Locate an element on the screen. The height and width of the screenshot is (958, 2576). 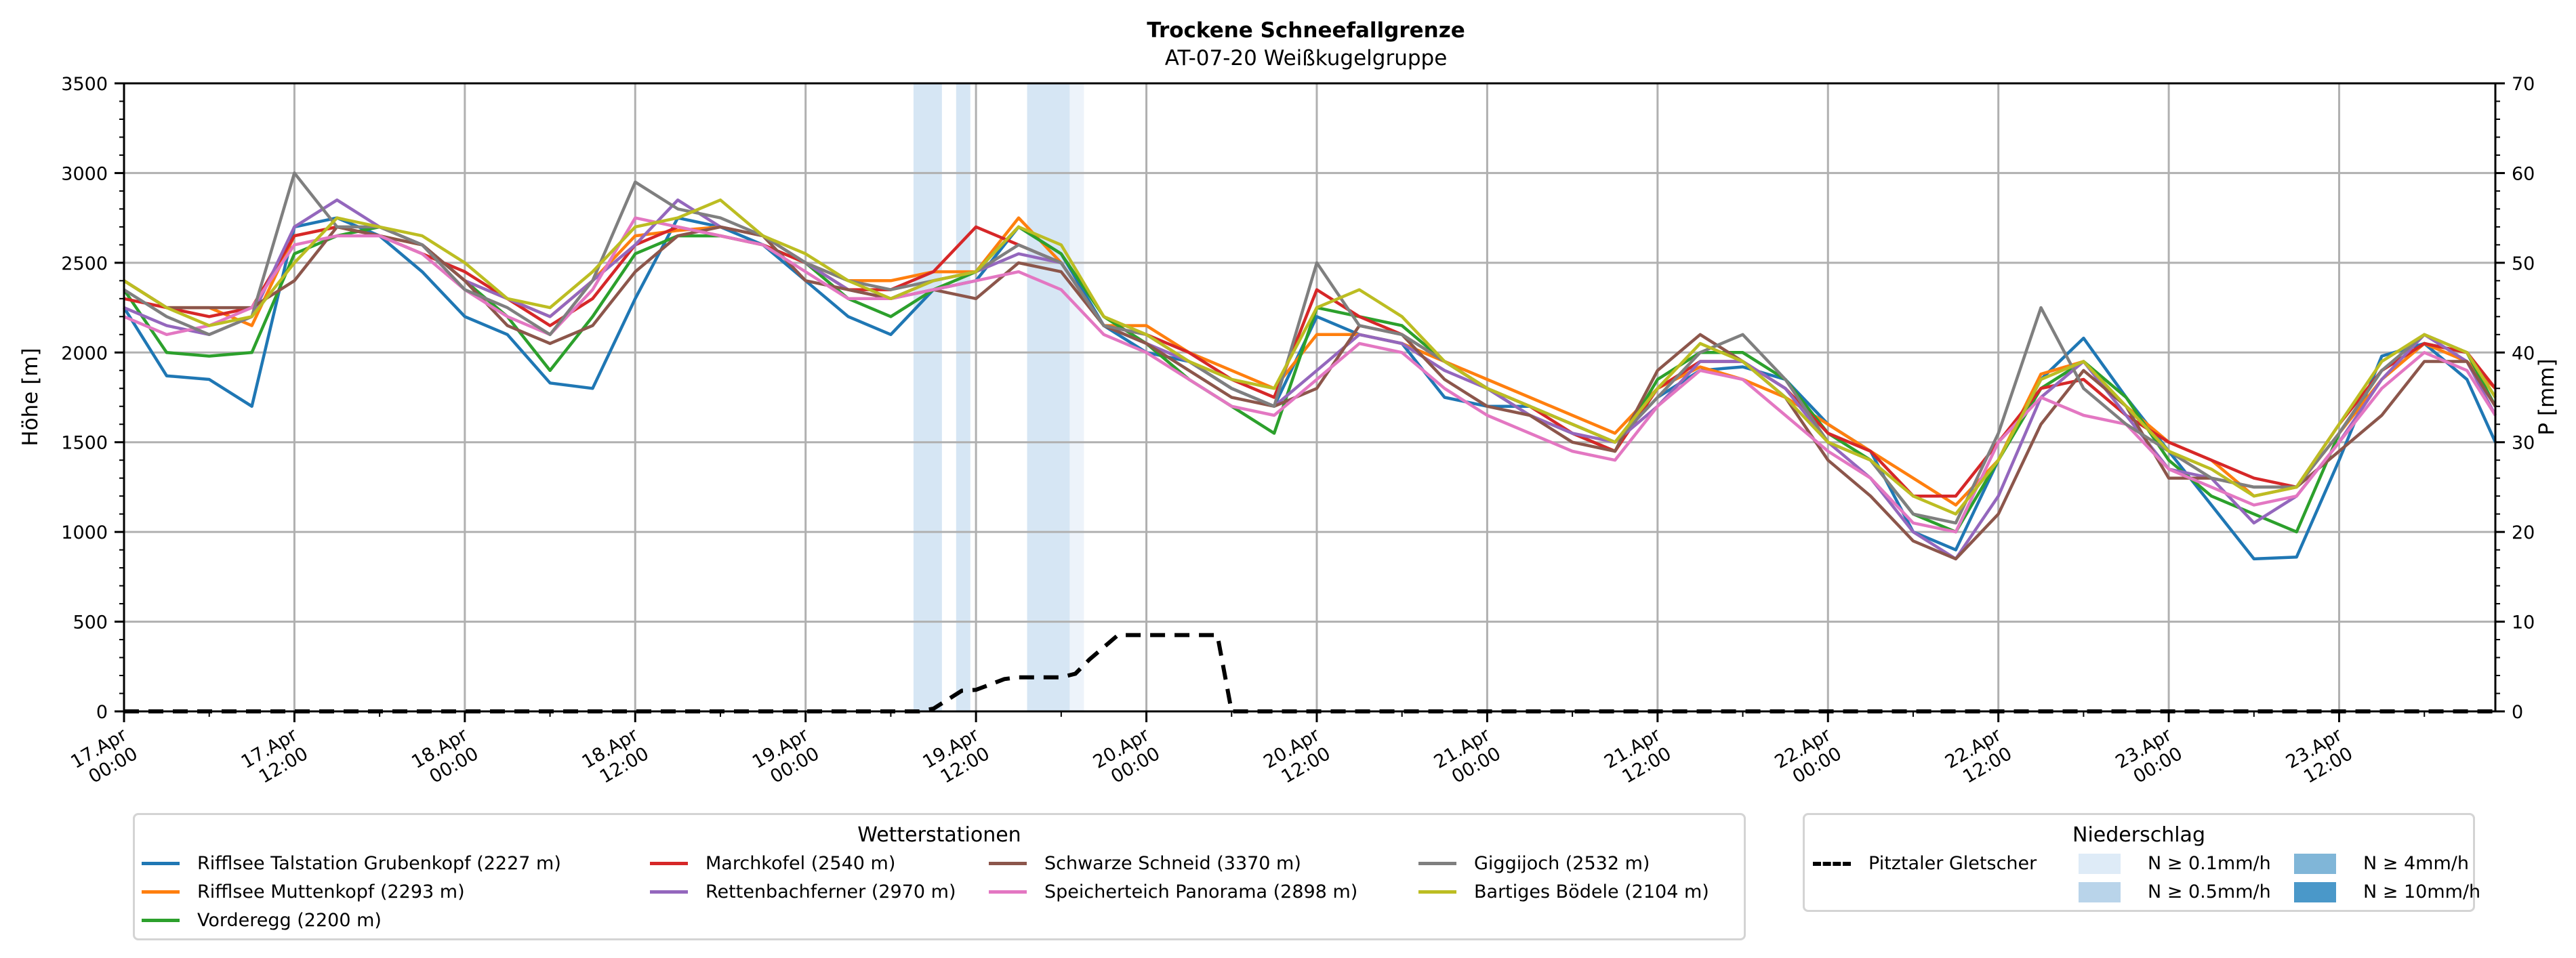
legend-item: Rifflsee Muttenkopf (2293 m) is located at coordinates (304, 891).